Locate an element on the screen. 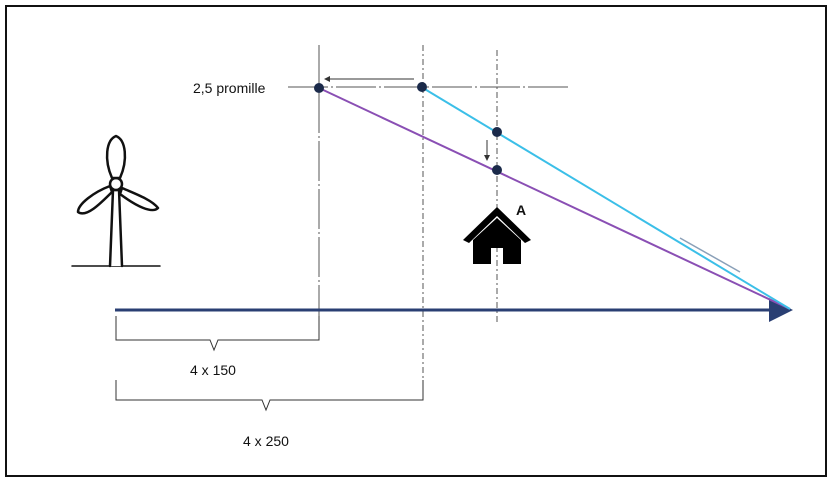  distance-long-label: 4 x 250 is located at coordinates (266, 441).